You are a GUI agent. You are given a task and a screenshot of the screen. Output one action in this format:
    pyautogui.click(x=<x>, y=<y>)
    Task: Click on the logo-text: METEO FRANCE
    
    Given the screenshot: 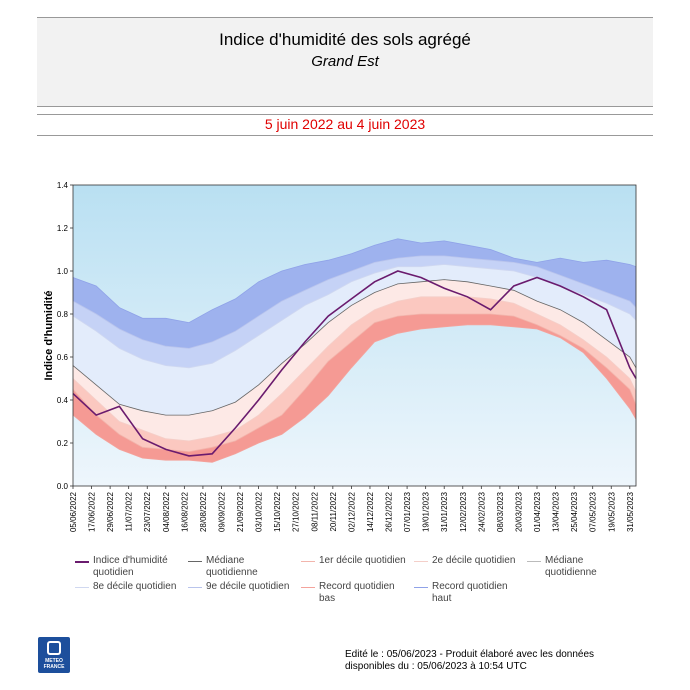 What is the action you would take?
    pyautogui.click(x=54, y=664)
    